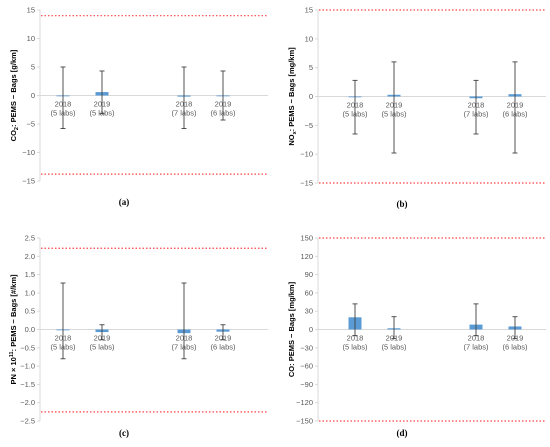 This screenshot has height=447, width=550. What do you see at coordinates (13, 370) in the screenshot?
I see `y-axis-title-part: PN × 10` at bounding box center [13, 370].